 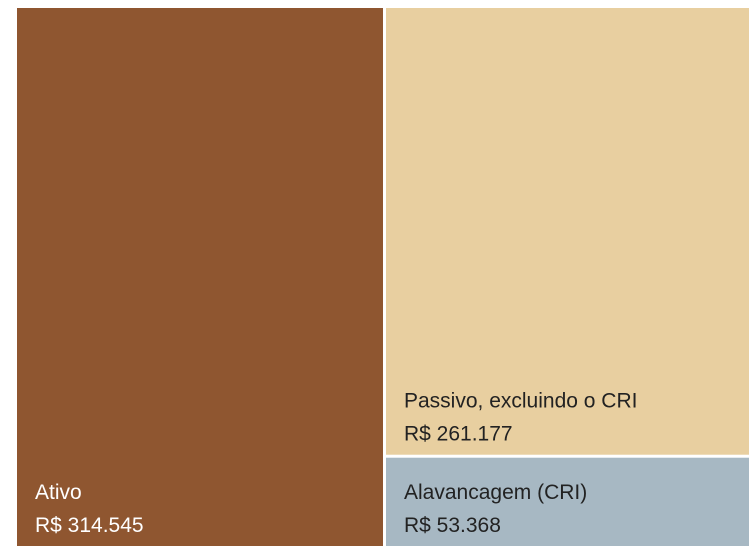 What do you see at coordinates (452, 525) in the screenshot?
I see `tile-value: R$ 53.368` at bounding box center [452, 525].